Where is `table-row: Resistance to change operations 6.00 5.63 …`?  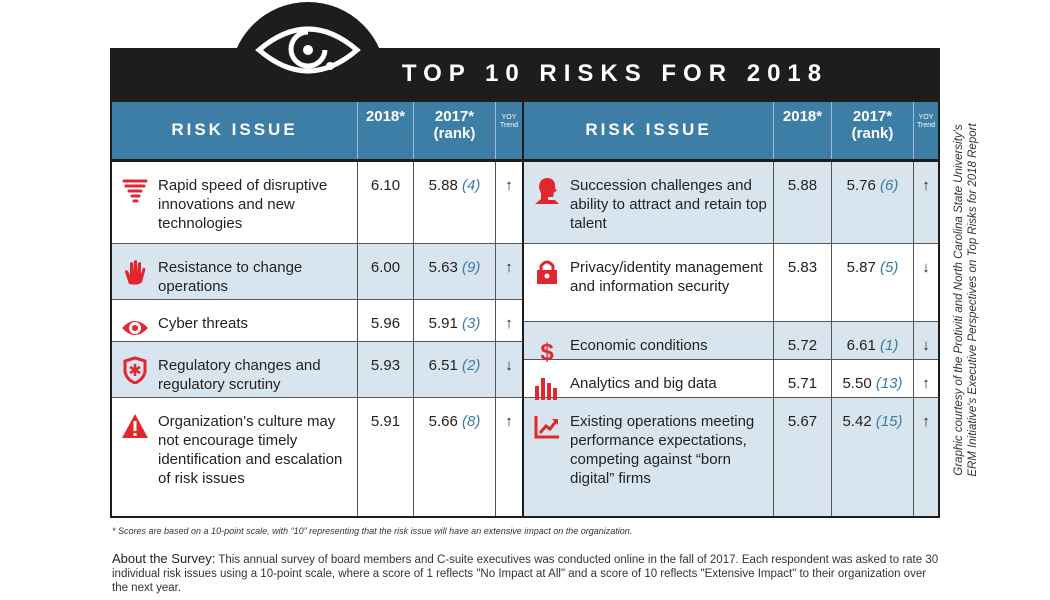 table-row: Resistance to change operations 6.00 5.63 … is located at coordinates (317, 272).